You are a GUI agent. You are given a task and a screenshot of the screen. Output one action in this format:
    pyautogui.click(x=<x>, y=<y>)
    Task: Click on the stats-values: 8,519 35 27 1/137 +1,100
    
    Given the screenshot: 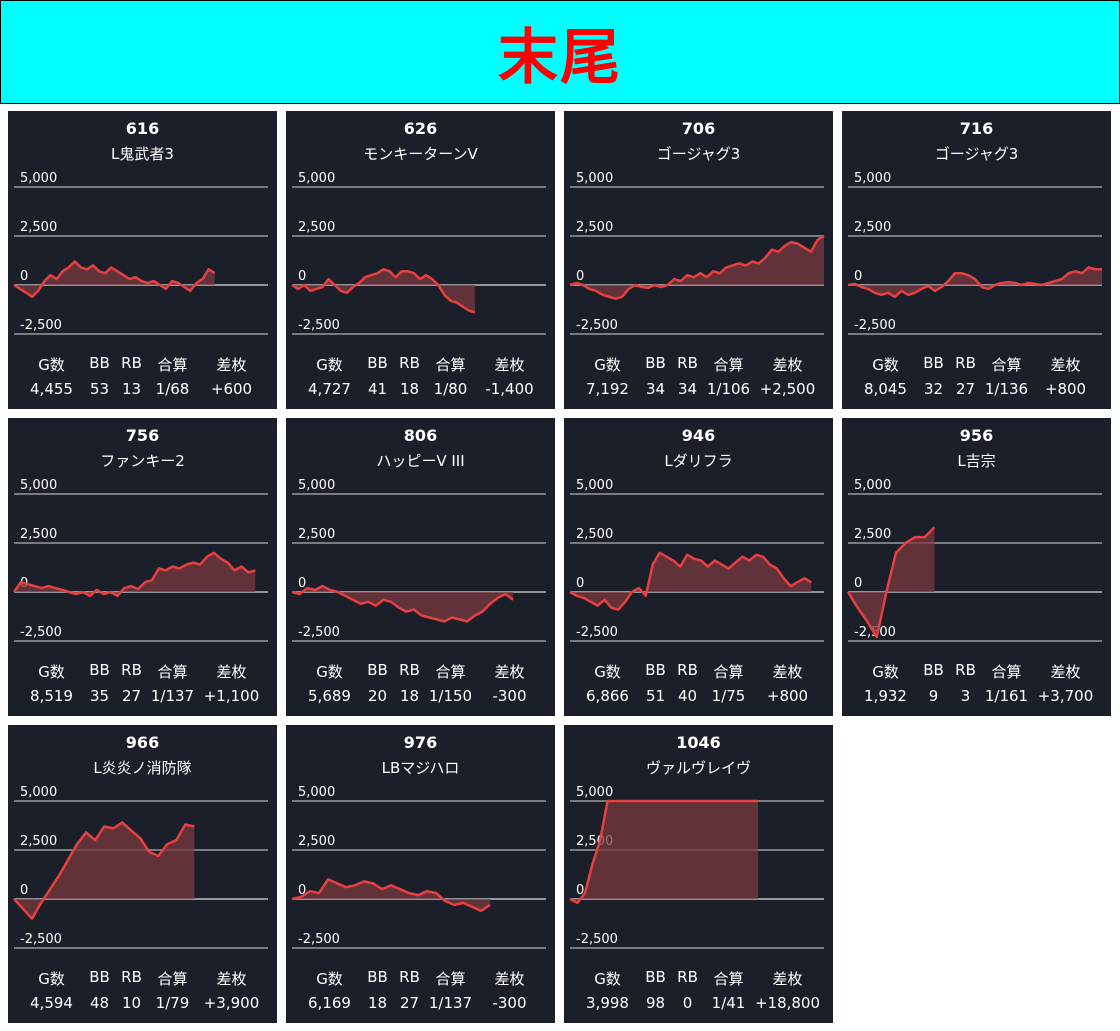 What is the action you would take?
    pyautogui.click(x=142, y=696)
    